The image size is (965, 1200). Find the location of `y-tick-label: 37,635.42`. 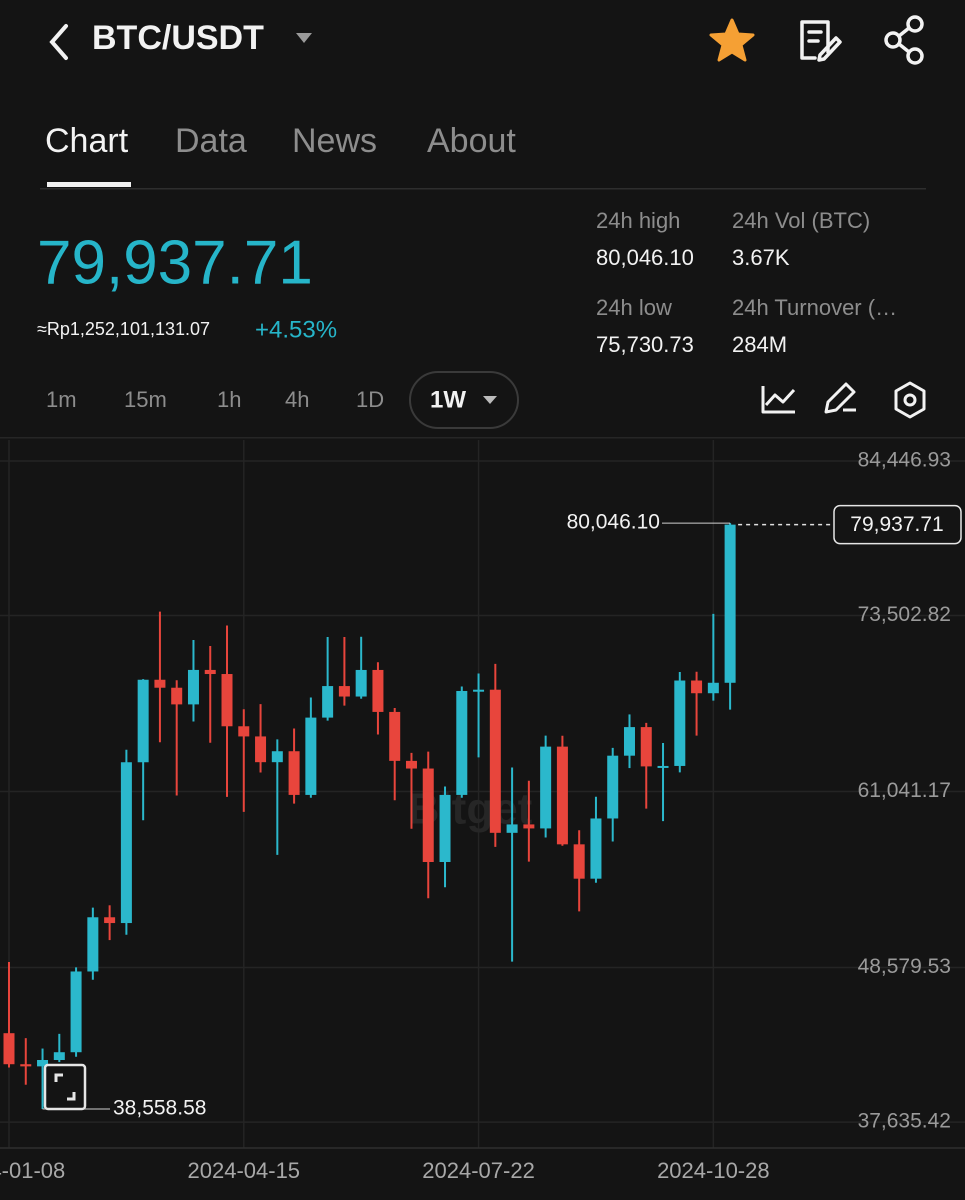

y-tick-label: 37,635.42 is located at coordinates (904, 1121).